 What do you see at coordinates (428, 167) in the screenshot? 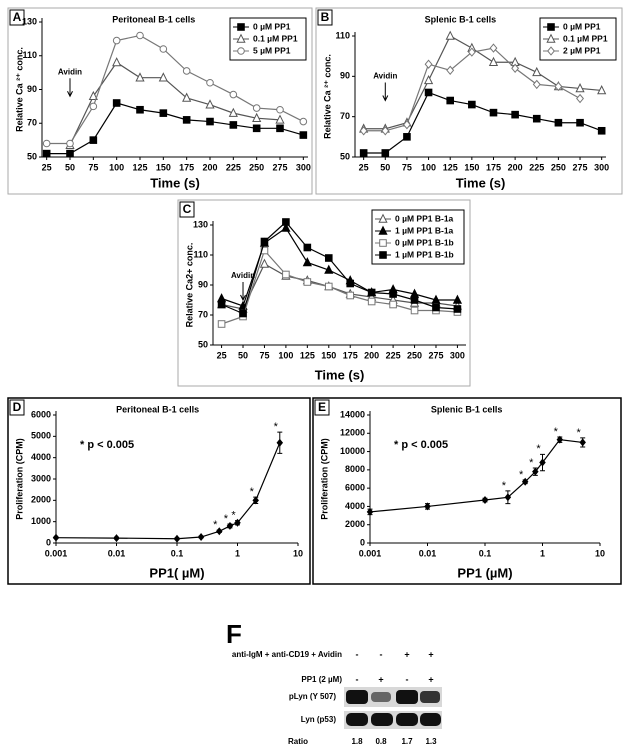
I see `x-tick-label: 100` at bounding box center [428, 167].